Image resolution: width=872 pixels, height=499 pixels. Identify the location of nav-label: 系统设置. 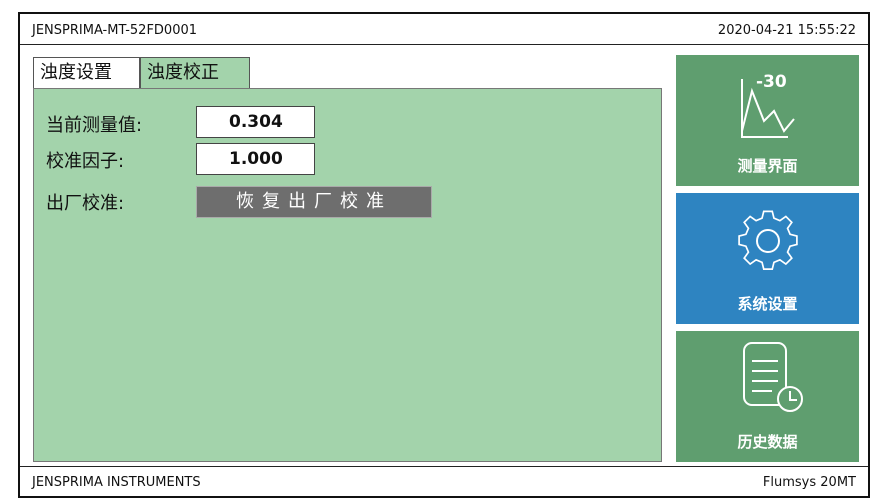
(767, 304).